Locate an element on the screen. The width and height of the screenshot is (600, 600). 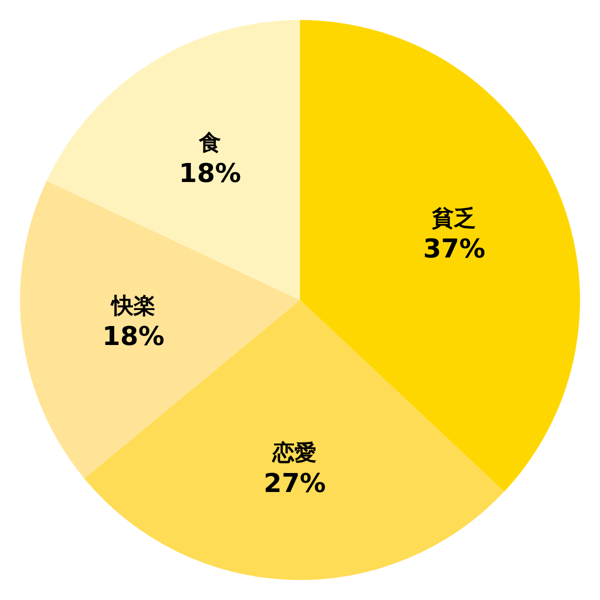
data-label: 27% is located at coordinates (295, 483).